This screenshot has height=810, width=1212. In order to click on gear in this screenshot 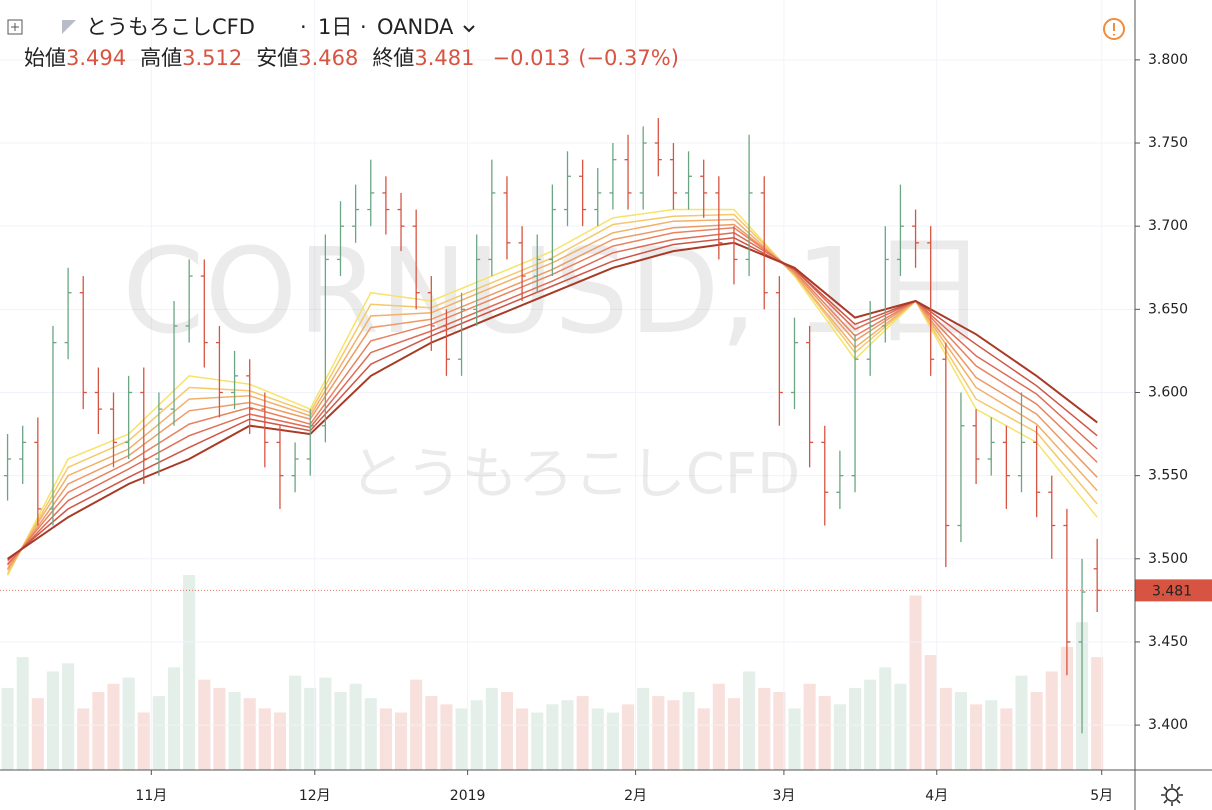, I will do `click(1172, 795)`.